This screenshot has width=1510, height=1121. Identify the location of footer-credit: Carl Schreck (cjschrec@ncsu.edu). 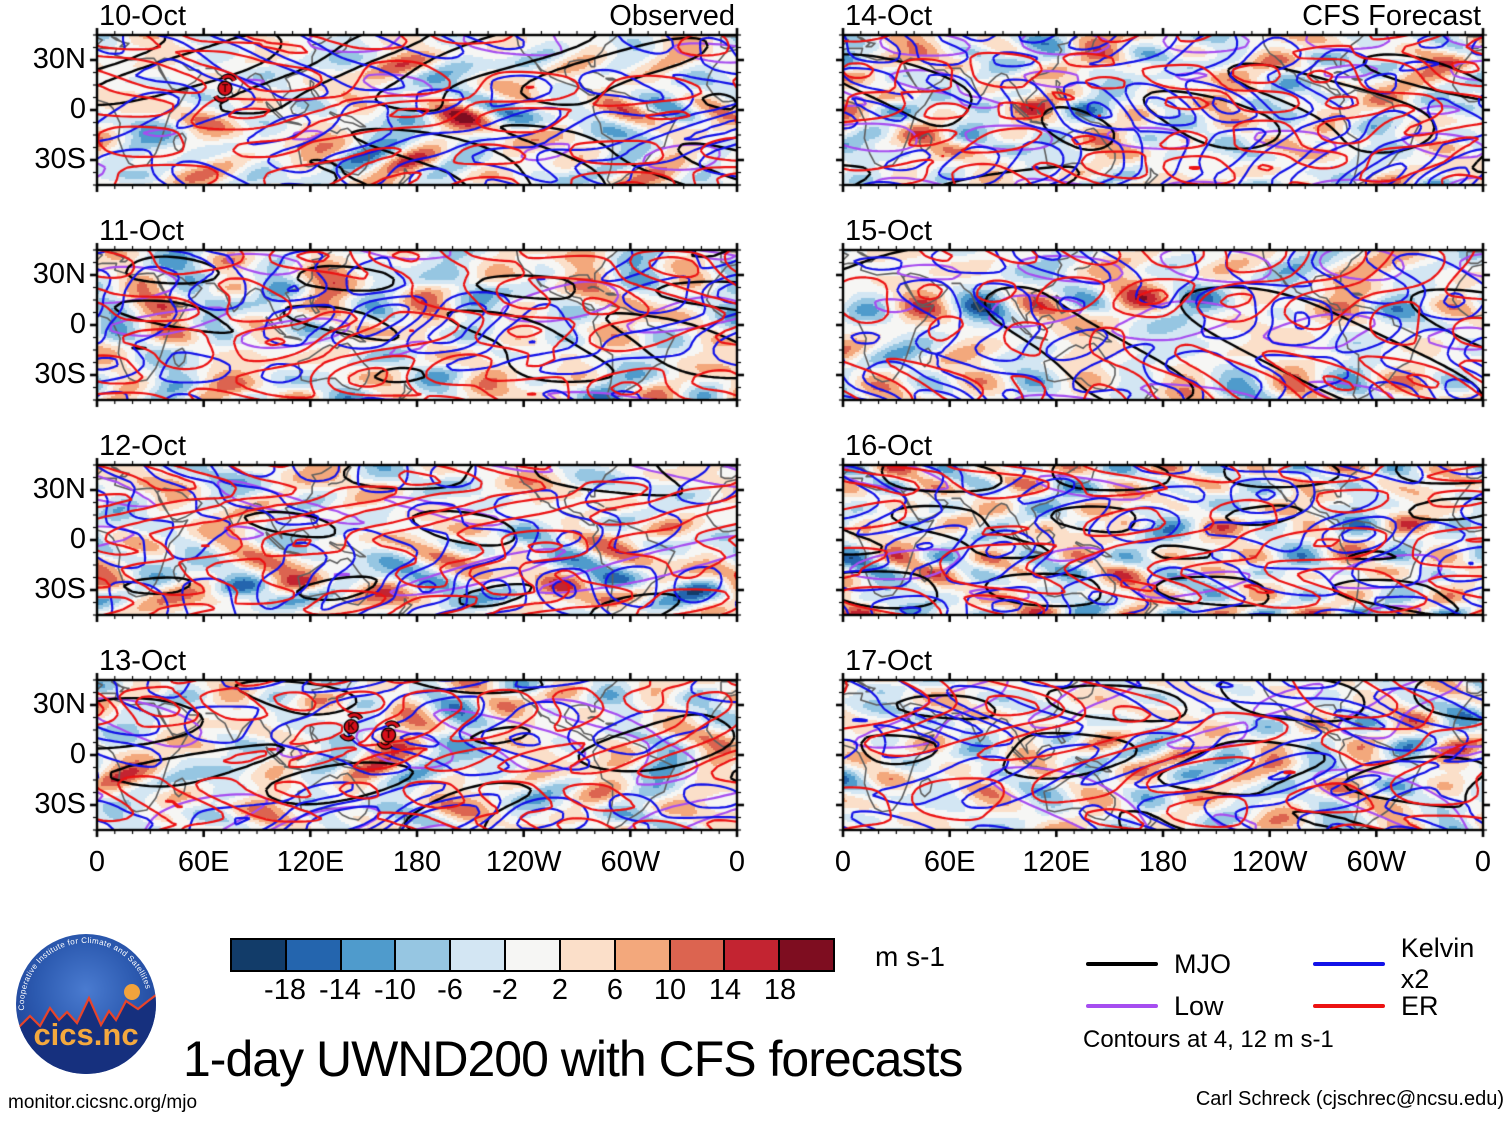
(1349, 1099).